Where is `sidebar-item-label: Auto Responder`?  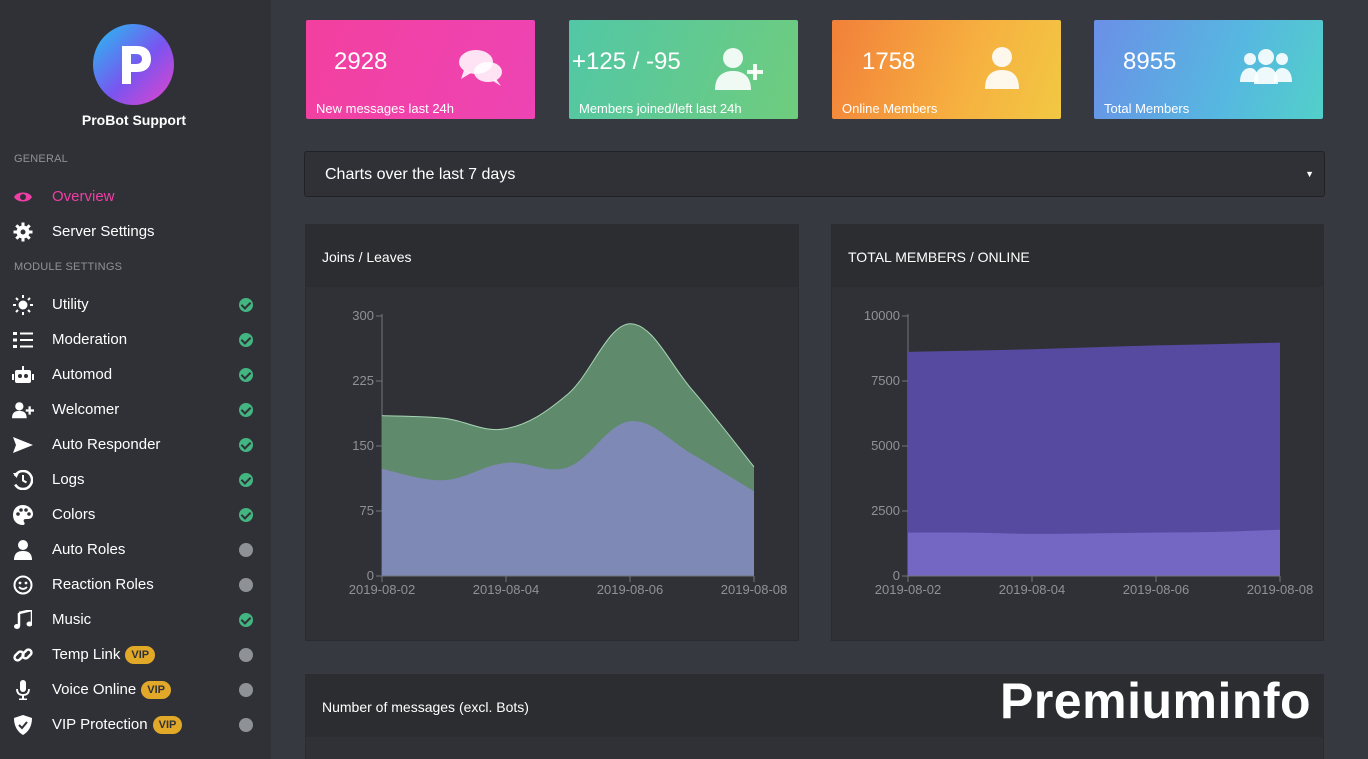 sidebar-item-label: Auto Responder is located at coordinates (106, 444).